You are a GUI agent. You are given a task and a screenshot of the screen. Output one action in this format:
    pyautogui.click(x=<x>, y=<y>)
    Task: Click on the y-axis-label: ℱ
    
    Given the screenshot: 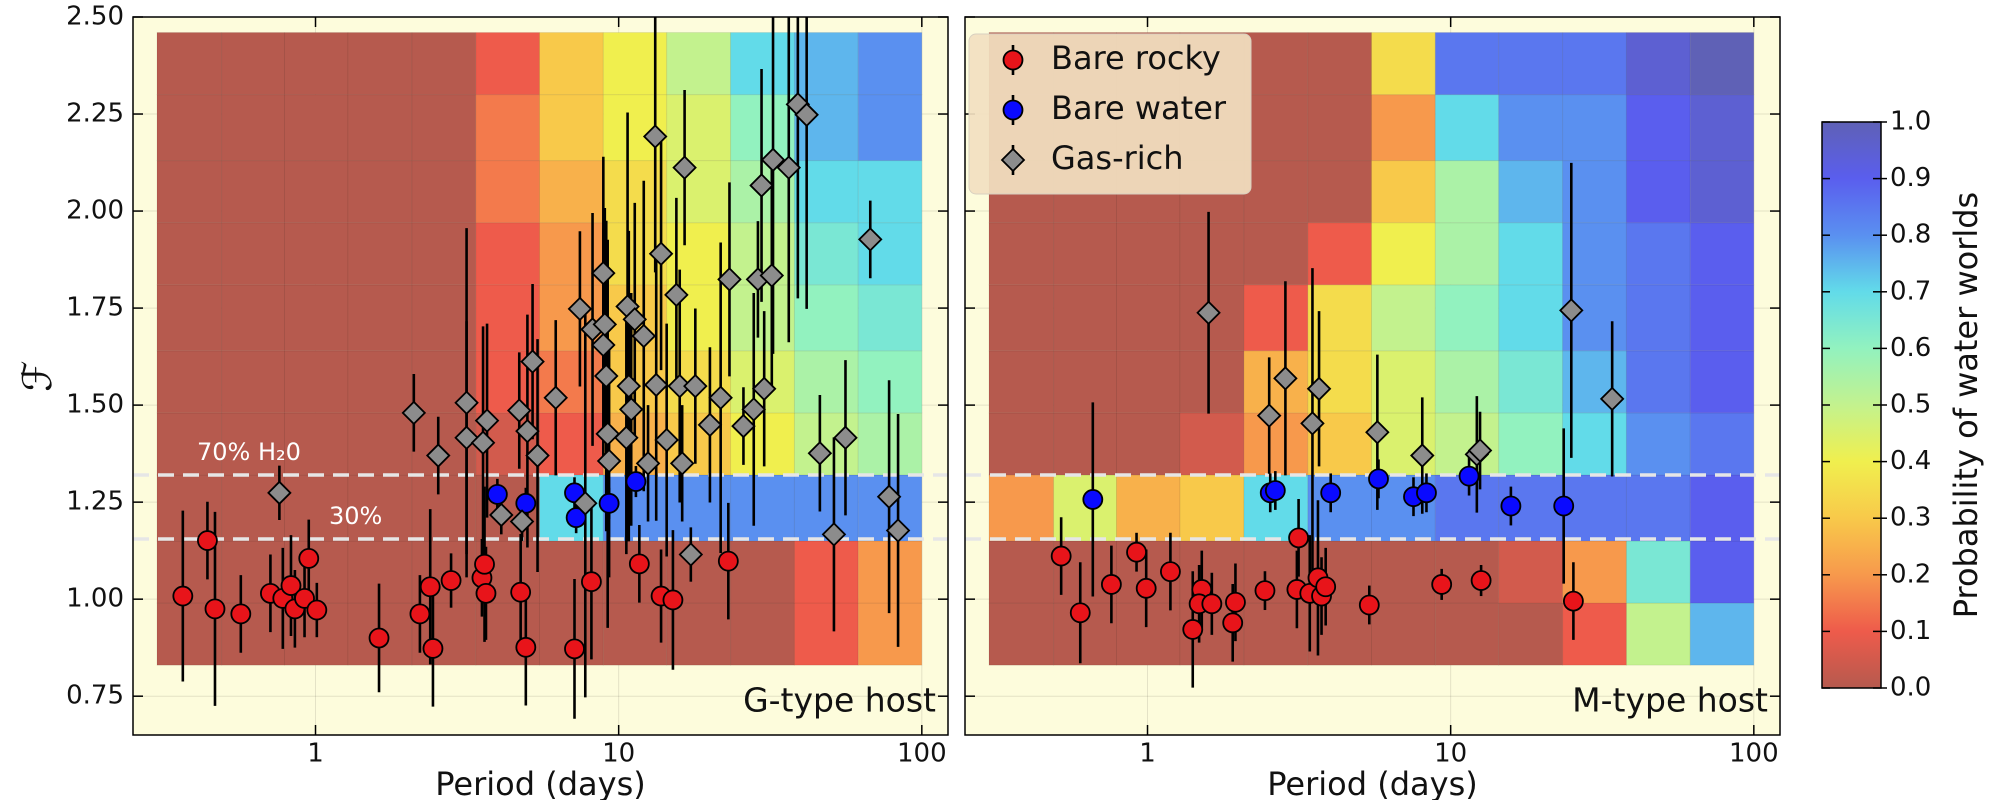 What is the action you would take?
    pyautogui.click(x=38, y=375)
    